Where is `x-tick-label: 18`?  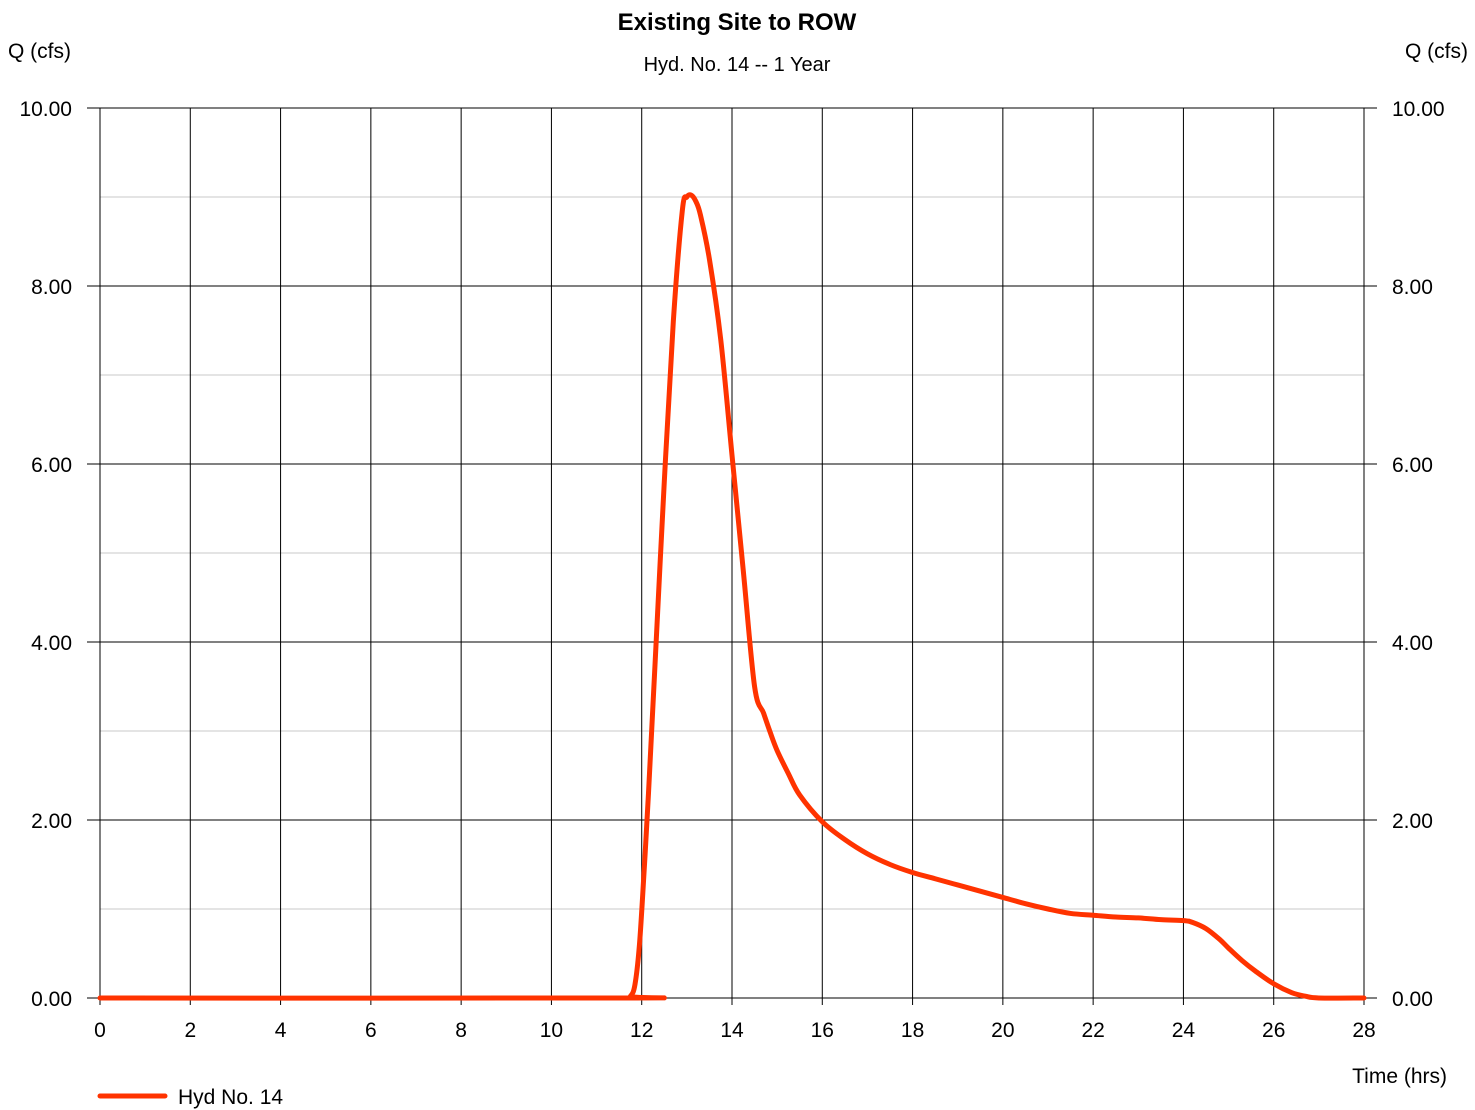
x-tick-label: 18 is located at coordinates (912, 1030).